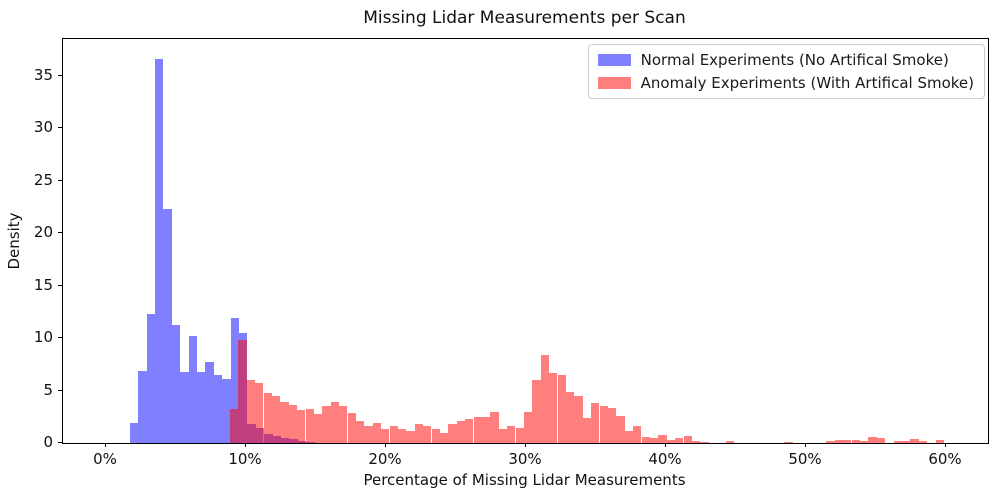 The width and height of the screenshot is (1000, 500). What do you see at coordinates (614, 83) in the screenshot?
I see `legend-swatch-anomaly-icon` at bounding box center [614, 83].